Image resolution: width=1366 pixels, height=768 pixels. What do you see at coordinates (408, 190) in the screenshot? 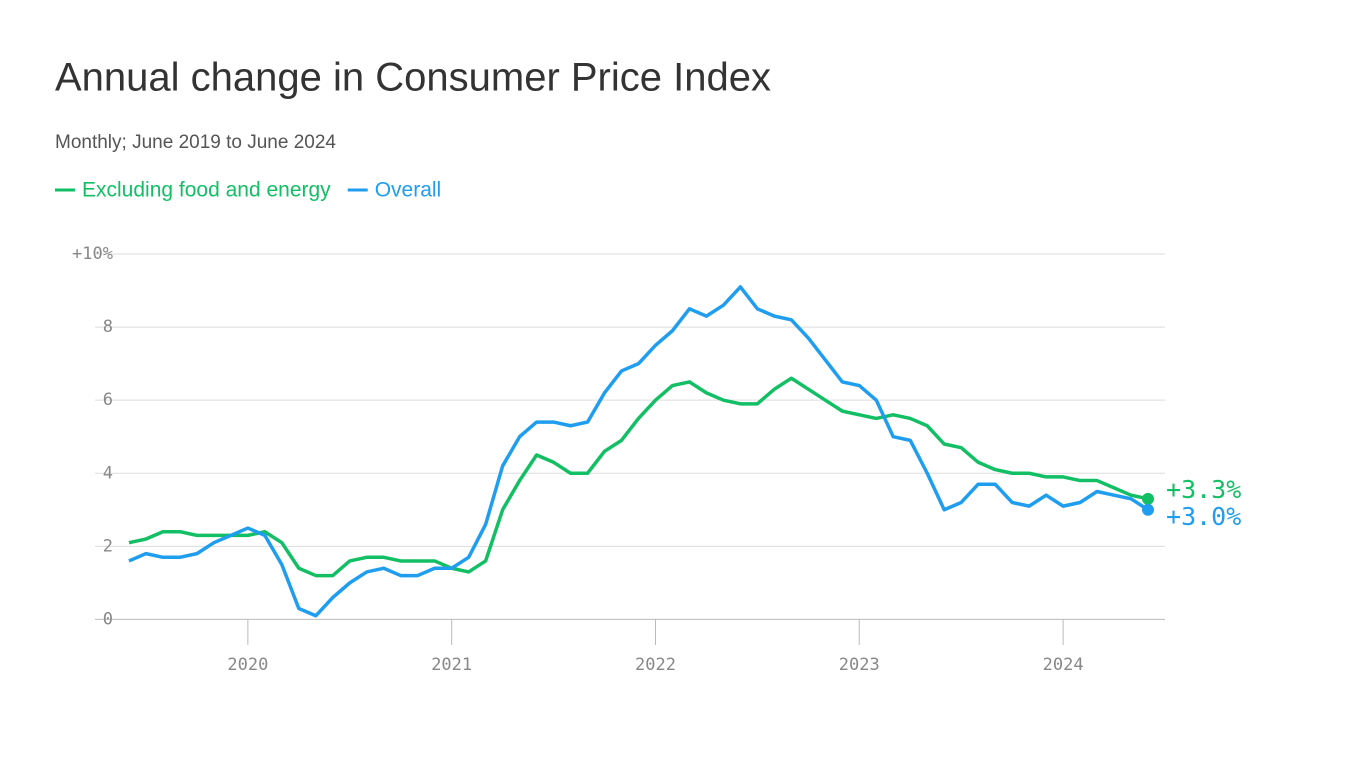
I see `legend-label: Overall` at bounding box center [408, 190].